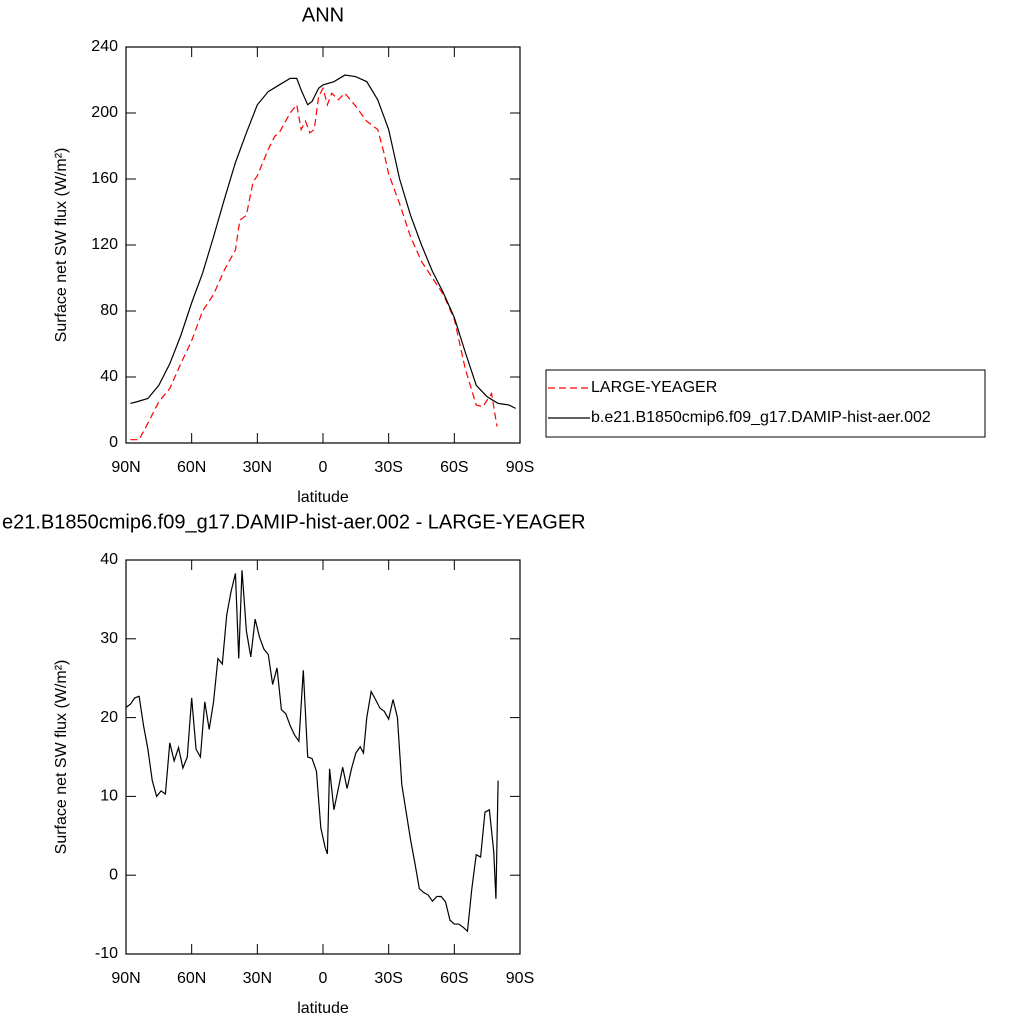 This screenshot has width=1024, height=1024. I want to click on legend-label: LARGE-YEAGER, so click(654, 387).